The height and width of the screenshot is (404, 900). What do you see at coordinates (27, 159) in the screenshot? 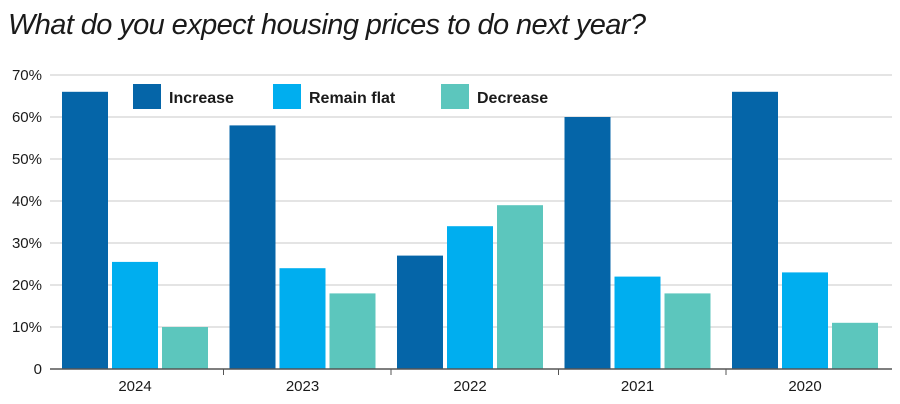
I see `y-tick-label: 50%` at bounding box center [27, 159].